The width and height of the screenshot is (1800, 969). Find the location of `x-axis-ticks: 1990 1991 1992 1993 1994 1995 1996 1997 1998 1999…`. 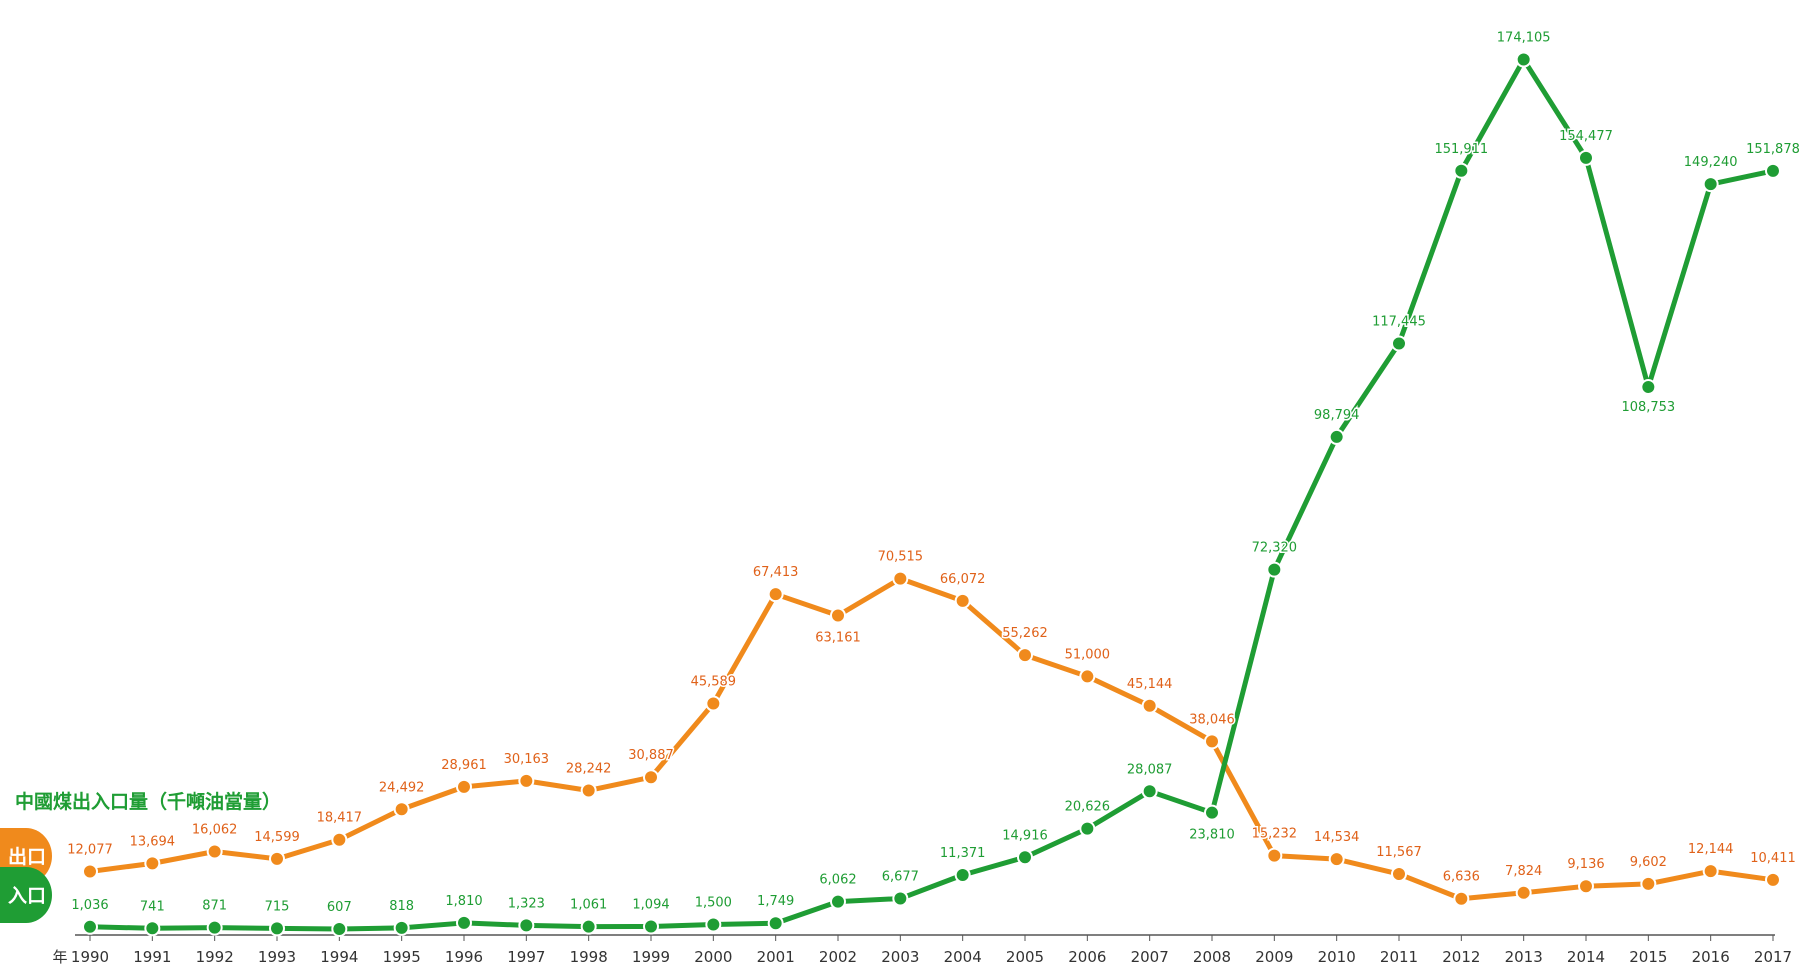

x-axis-ticks: 1990 1991 1992 1993 1994 1995 1996 1997 1998 1999… is located at coordinates (931, 950).